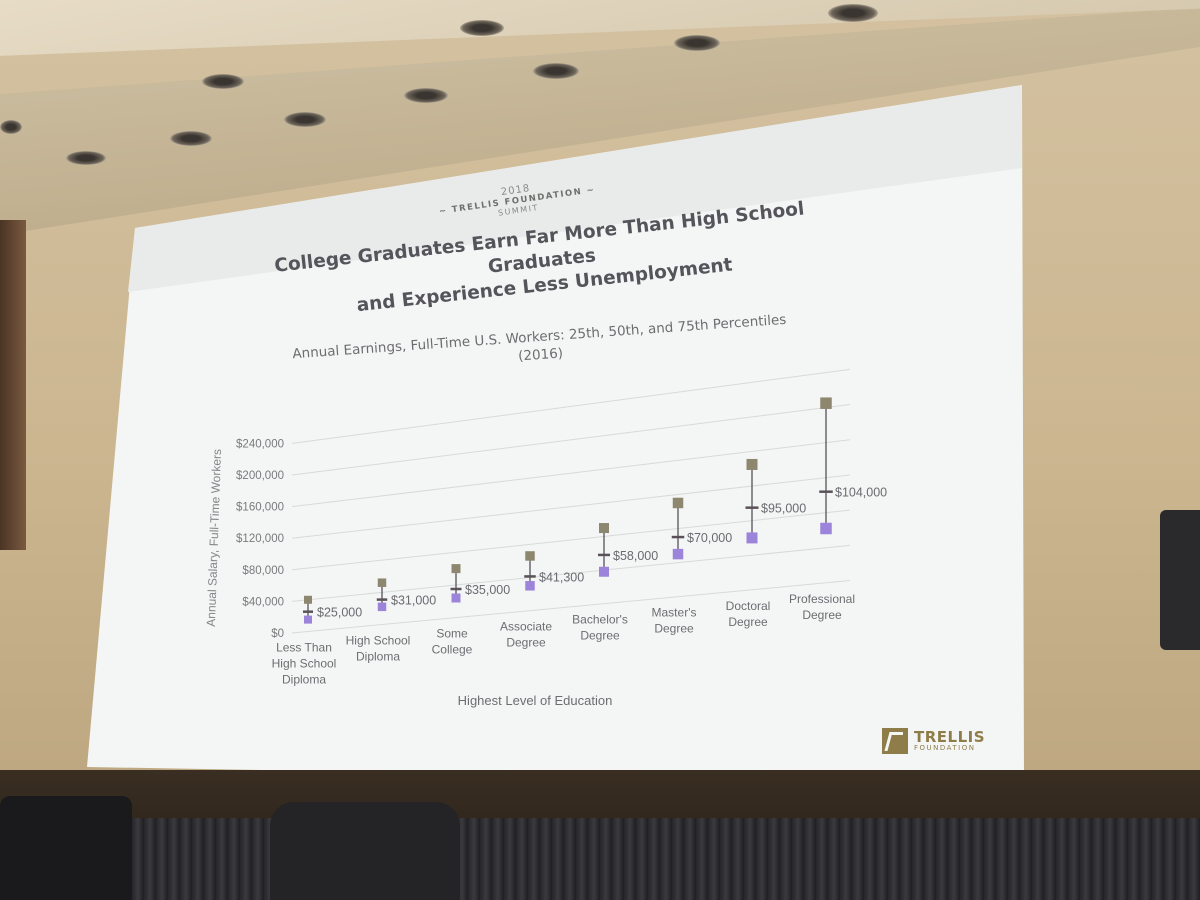 This screenshot has height=900, width=1200. Describe the element at coordinates (260, 476) in the screenshot. I see `y-tick-label: $200,000` at that location.